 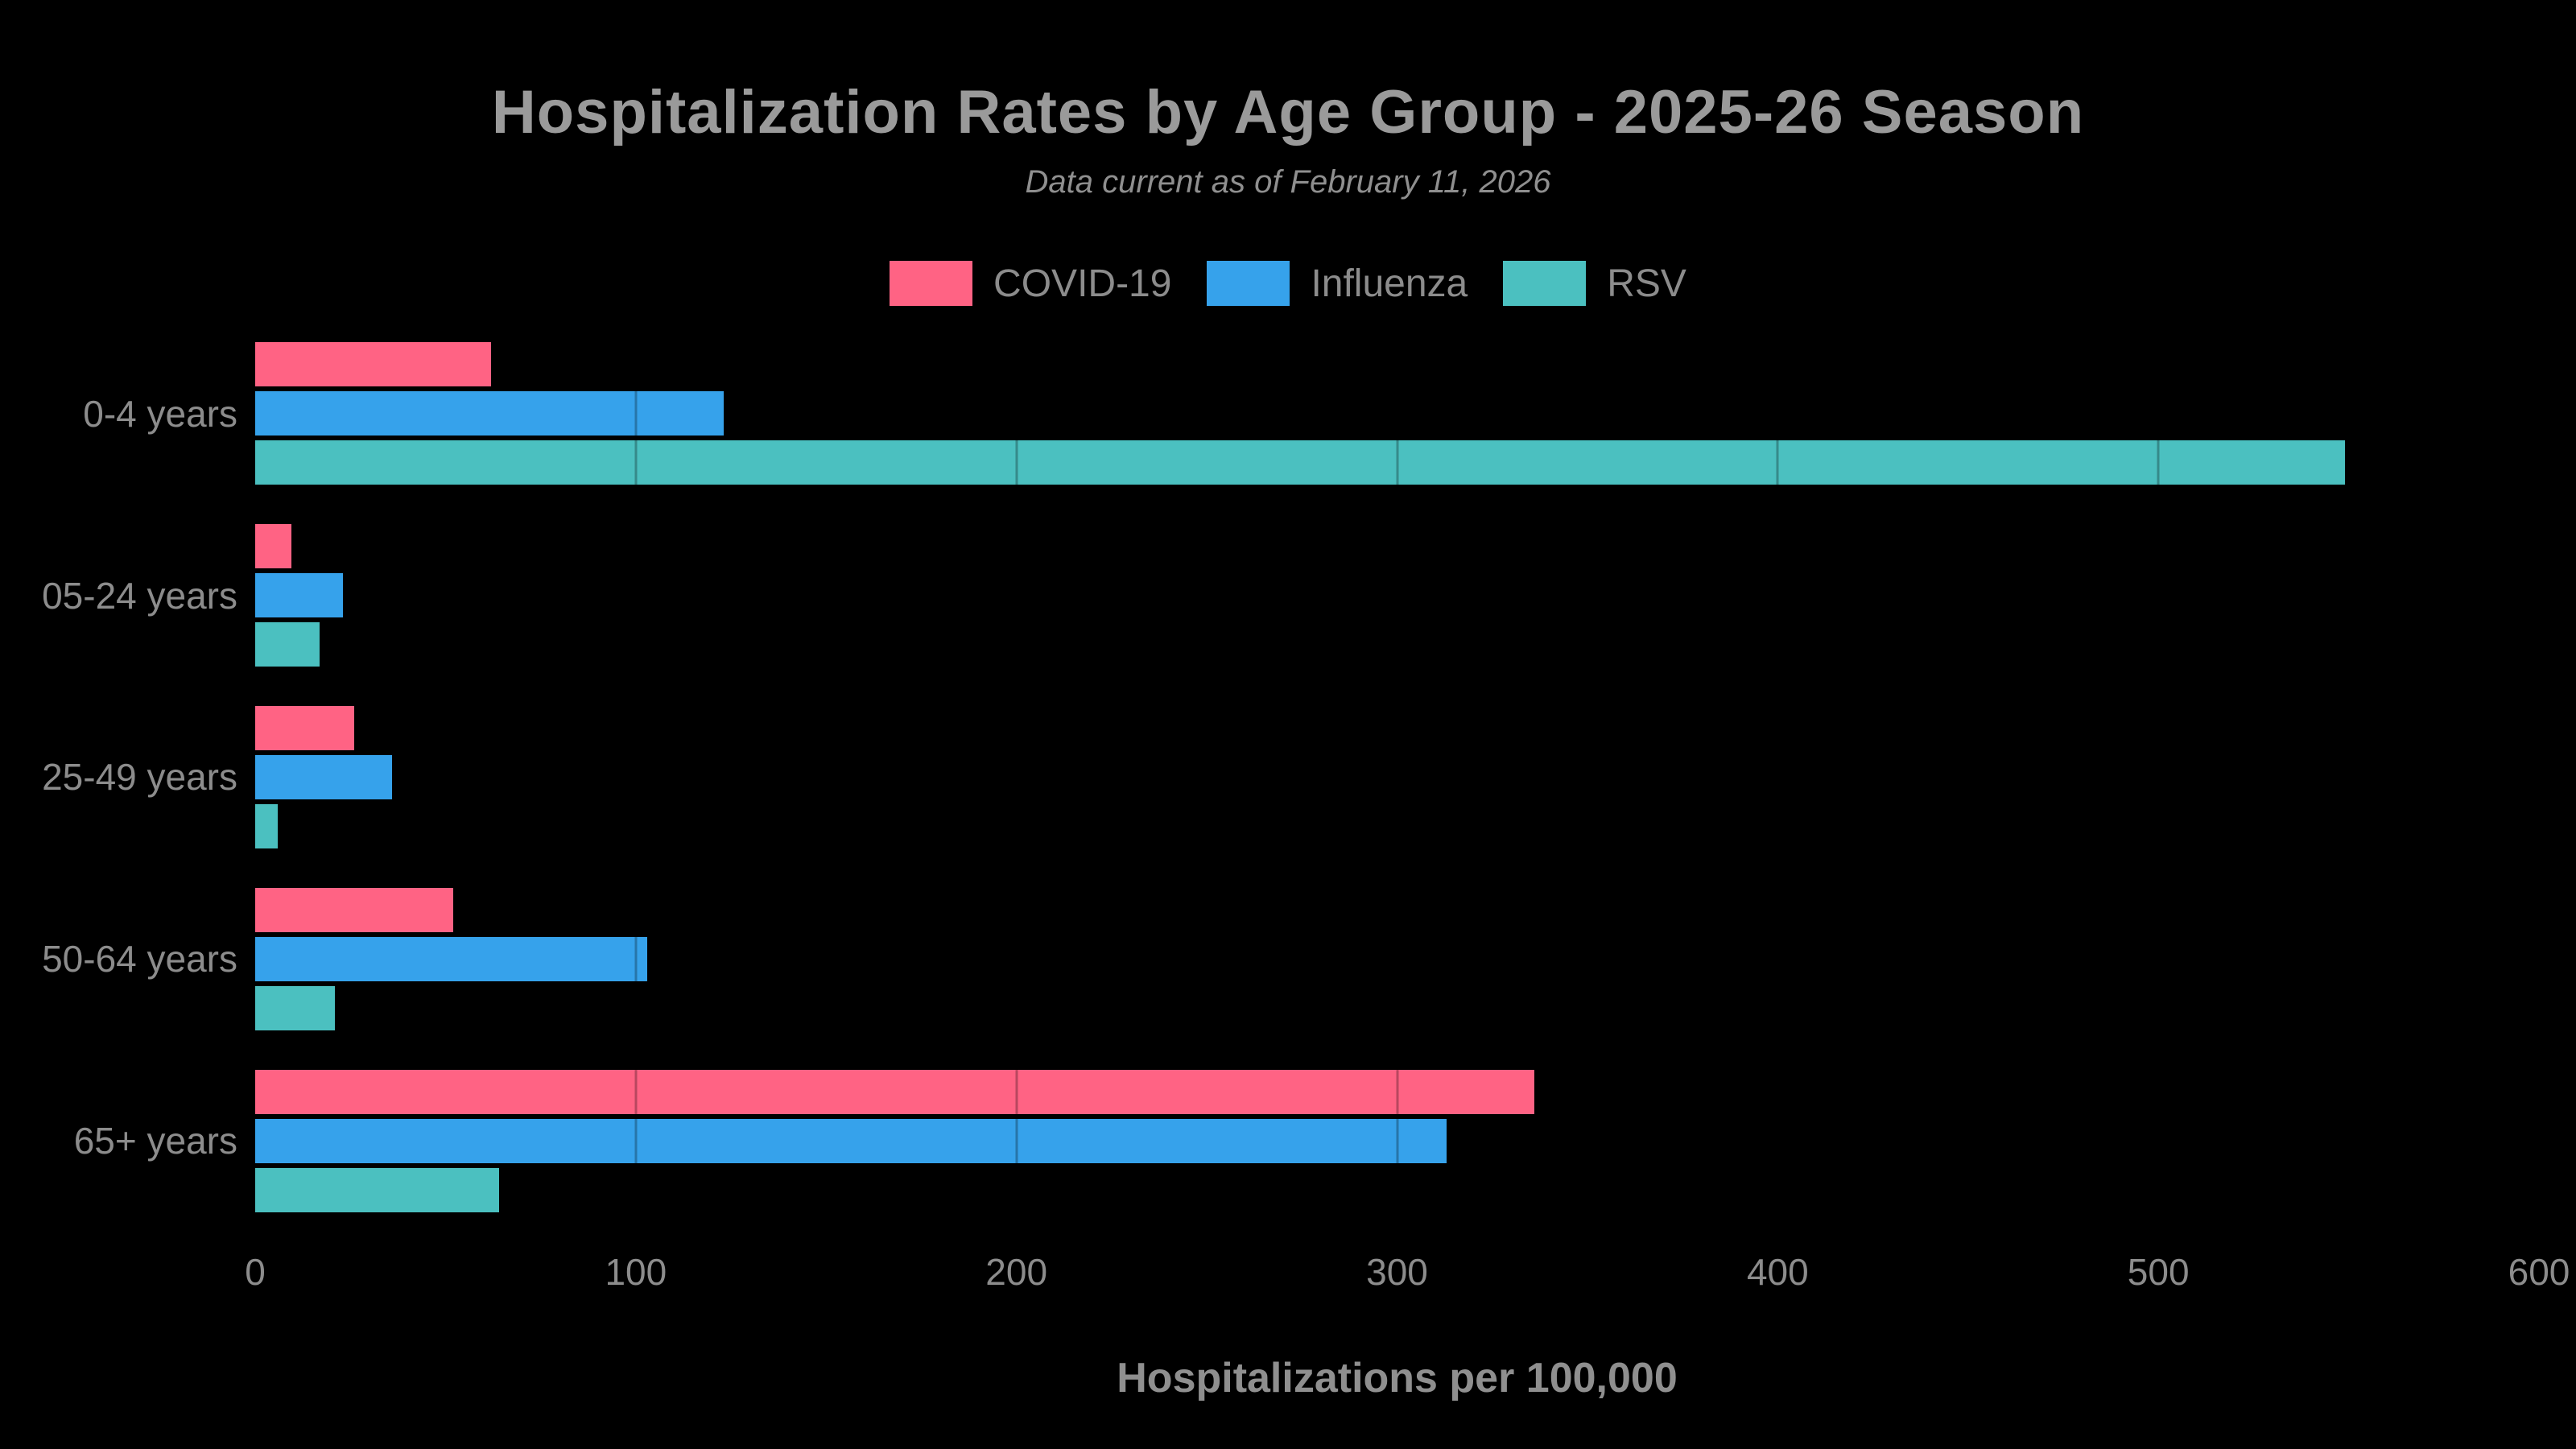 What do you see at coordinates (1545, 283) in the screenshot?
I see `legend-swatch-rsv` at bounding box center [1545, 283].